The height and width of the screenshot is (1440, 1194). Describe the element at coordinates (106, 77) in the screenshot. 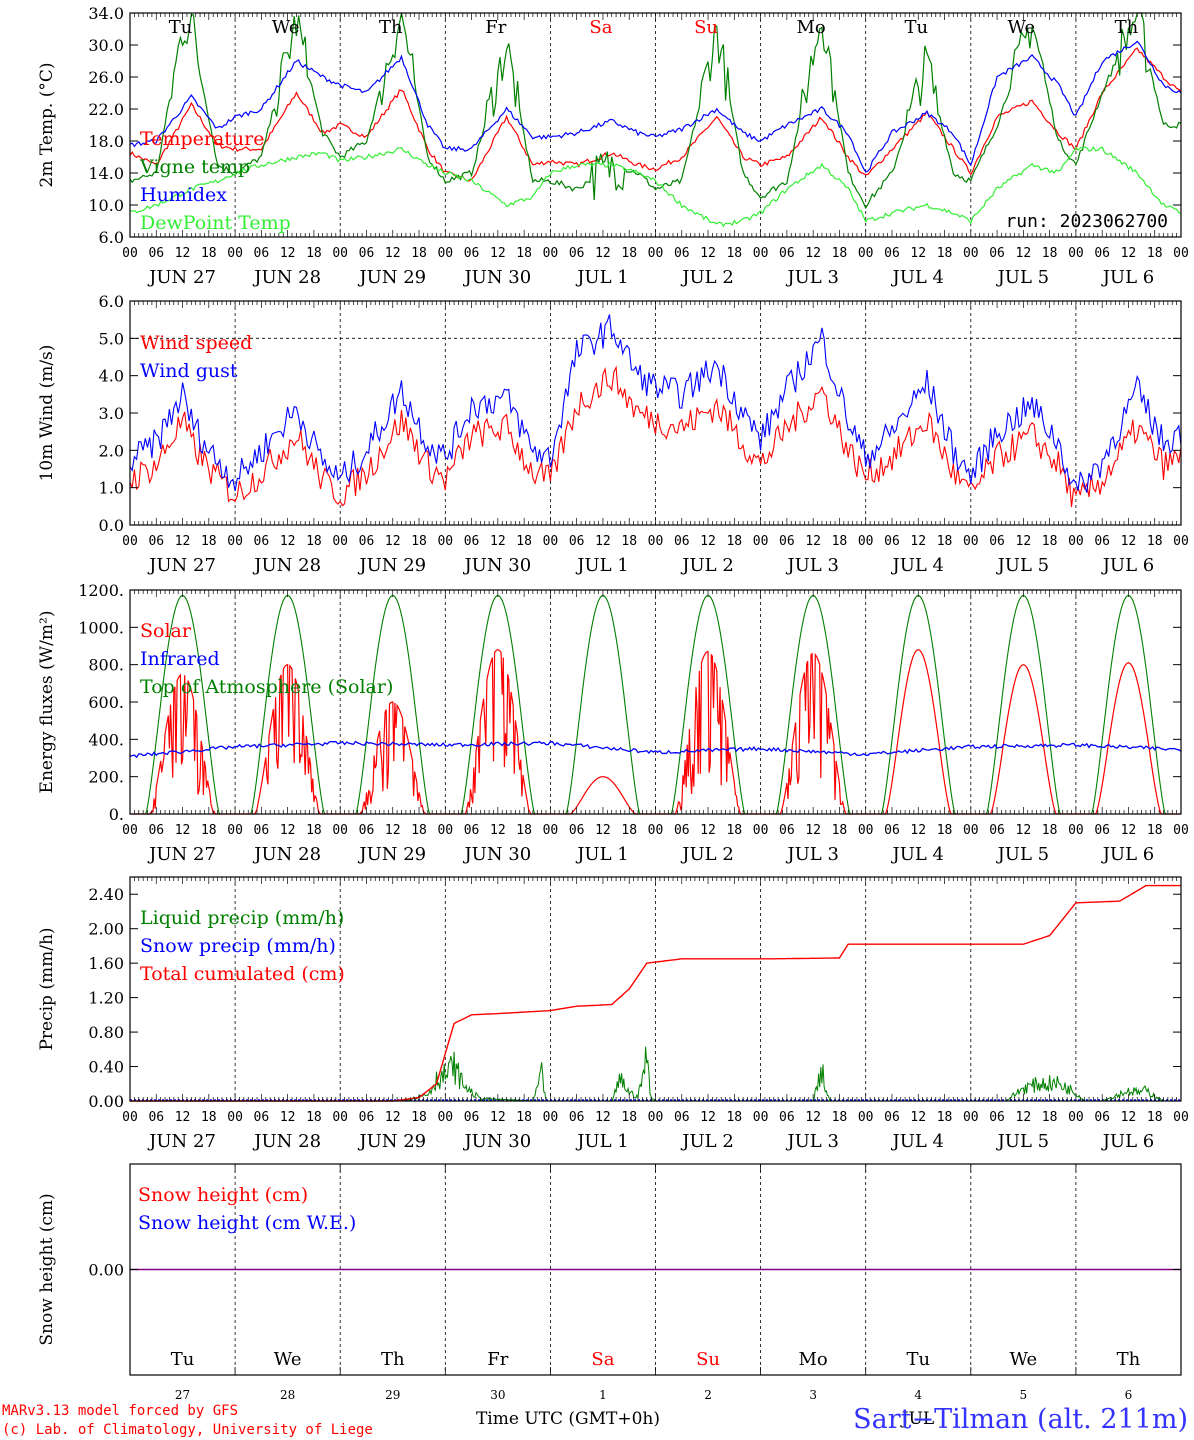

I see `y-tick-label: 26.0` at that location.